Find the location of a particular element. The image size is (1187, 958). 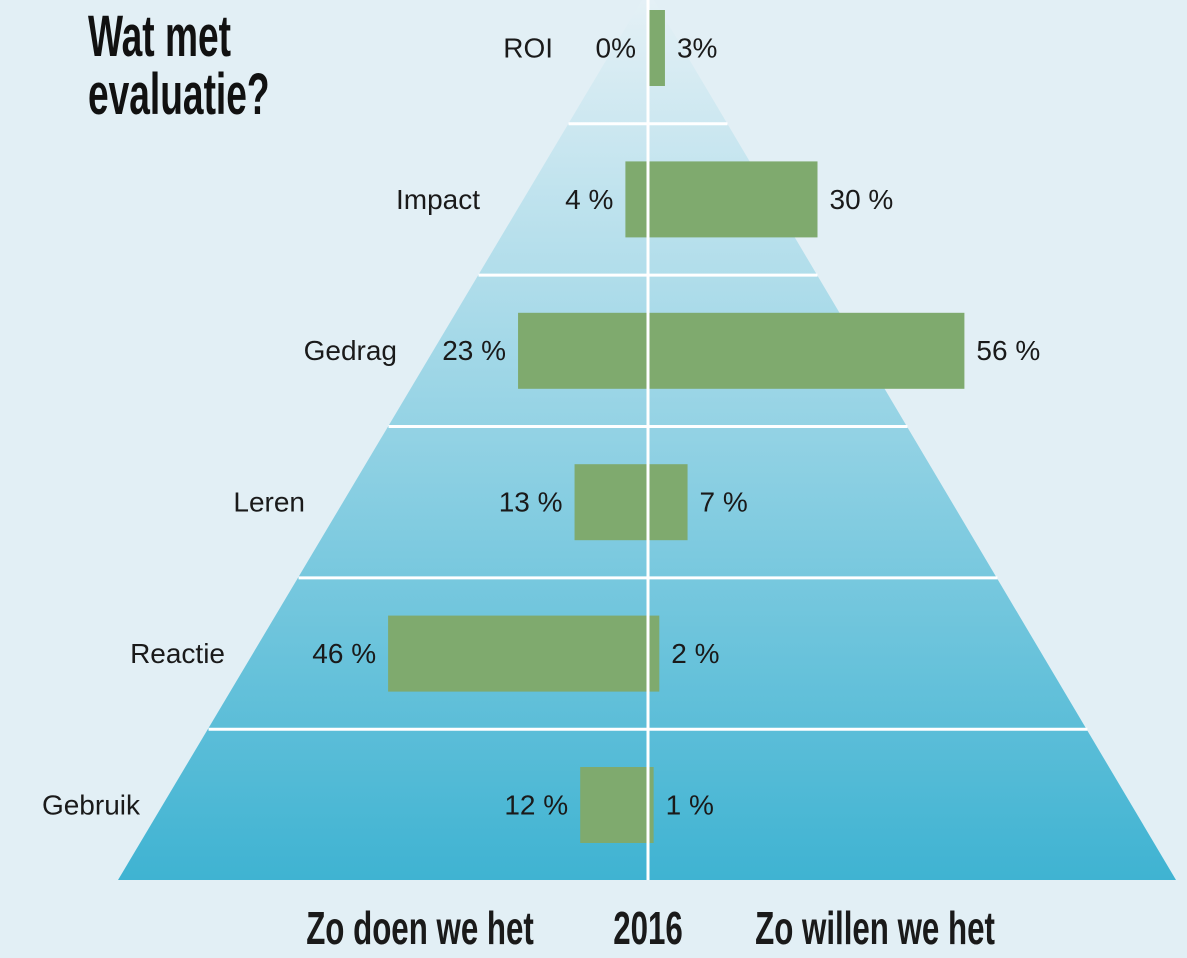

center-label: 2016 is located at coordinates (648, 928).